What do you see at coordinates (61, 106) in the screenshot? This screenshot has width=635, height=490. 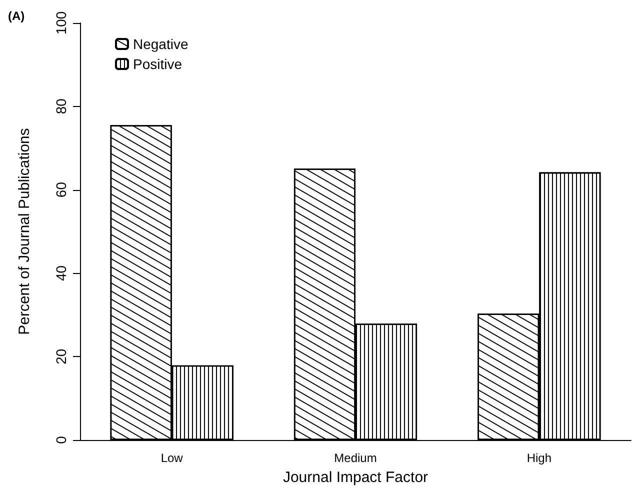 I see `y-tick-label: 80` at bounding box center [61, 106].